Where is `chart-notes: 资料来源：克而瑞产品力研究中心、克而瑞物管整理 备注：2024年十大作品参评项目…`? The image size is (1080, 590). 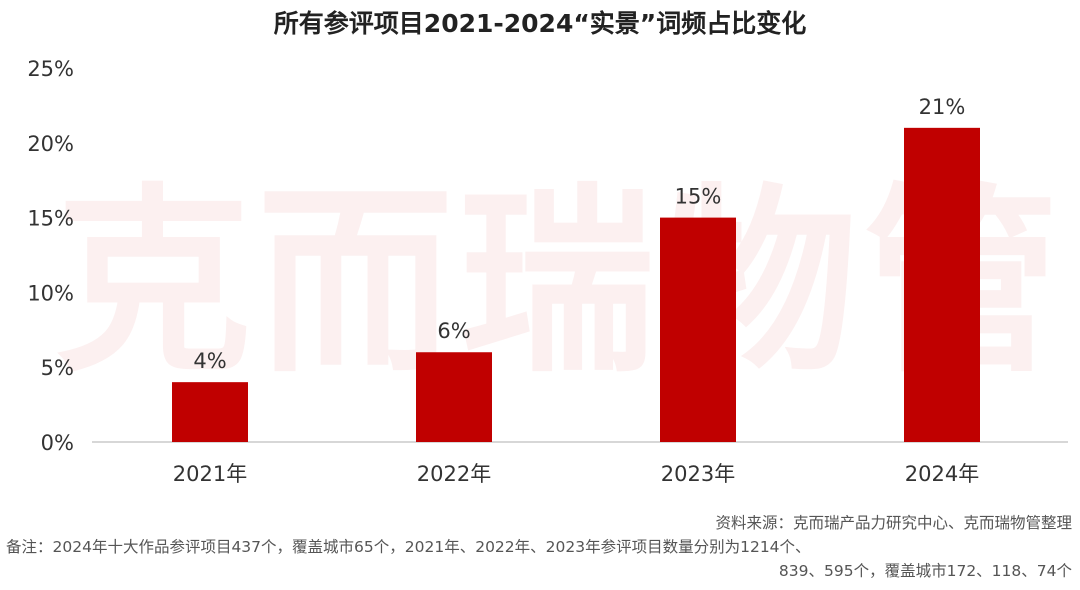 chart-notes: 资料来源：克而瑞产品力研究中心、克而瑞物管整理 备注：2024年十大作品参评项目… is located at coordinates (539, 547).